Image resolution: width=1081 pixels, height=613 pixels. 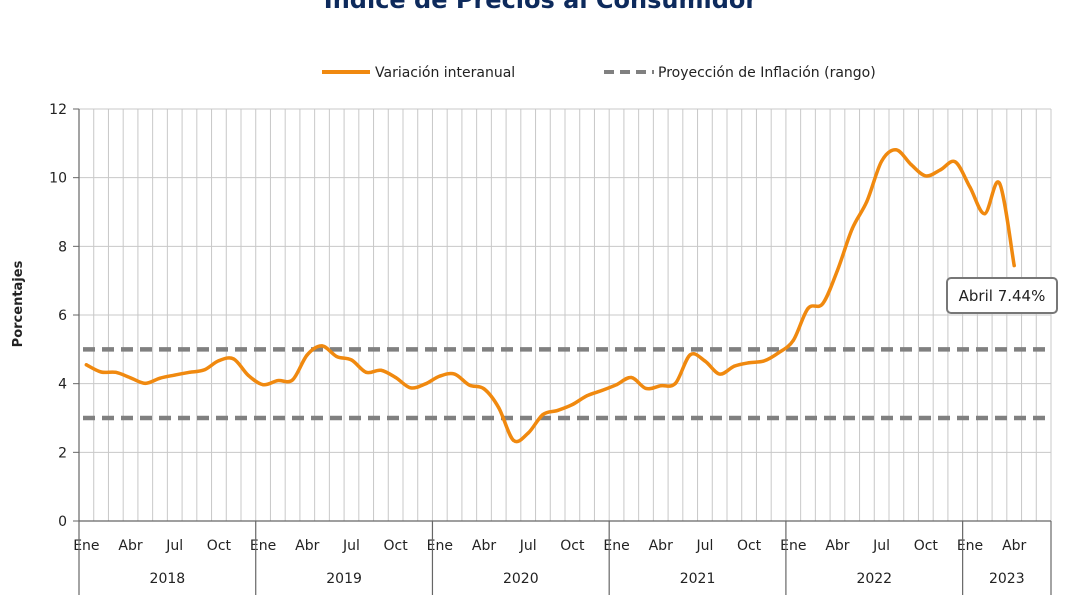 What do you see at coordinates (344, 579) in the screenshot?
I see `x-year-label: 2019` at bounding box center [344, 579].